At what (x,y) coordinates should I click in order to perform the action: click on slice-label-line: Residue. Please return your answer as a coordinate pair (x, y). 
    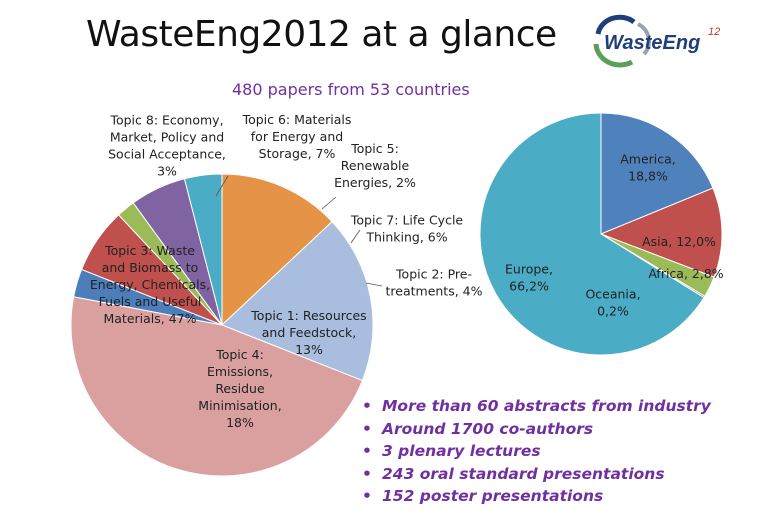
    Looking at the image, I should click on (240, 388).